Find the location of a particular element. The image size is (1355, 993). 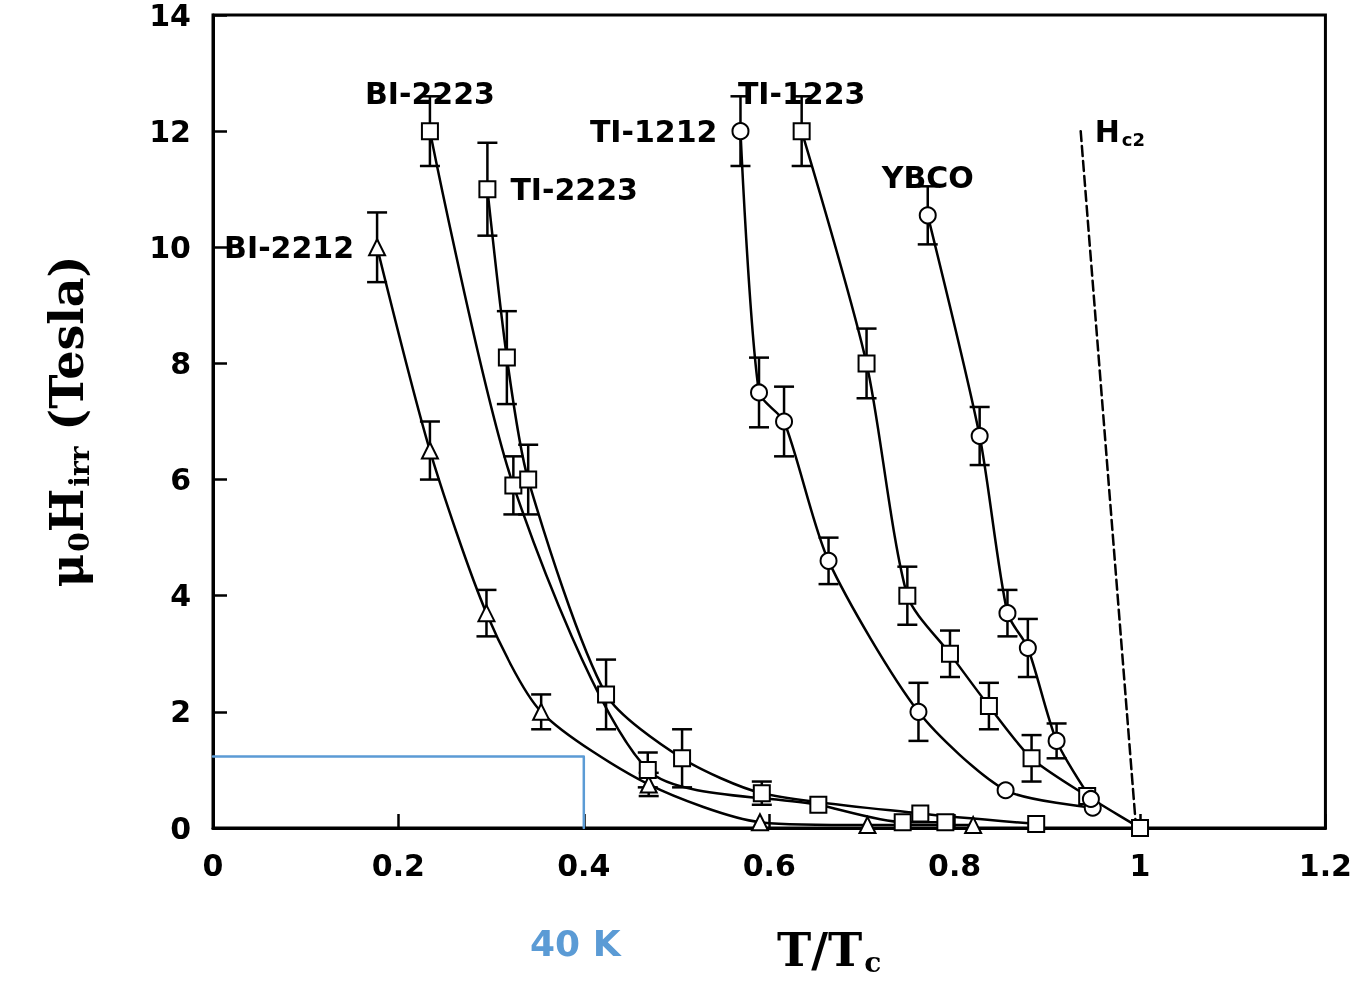

y-tick-label: 14 is located at coordinates (170, 16).